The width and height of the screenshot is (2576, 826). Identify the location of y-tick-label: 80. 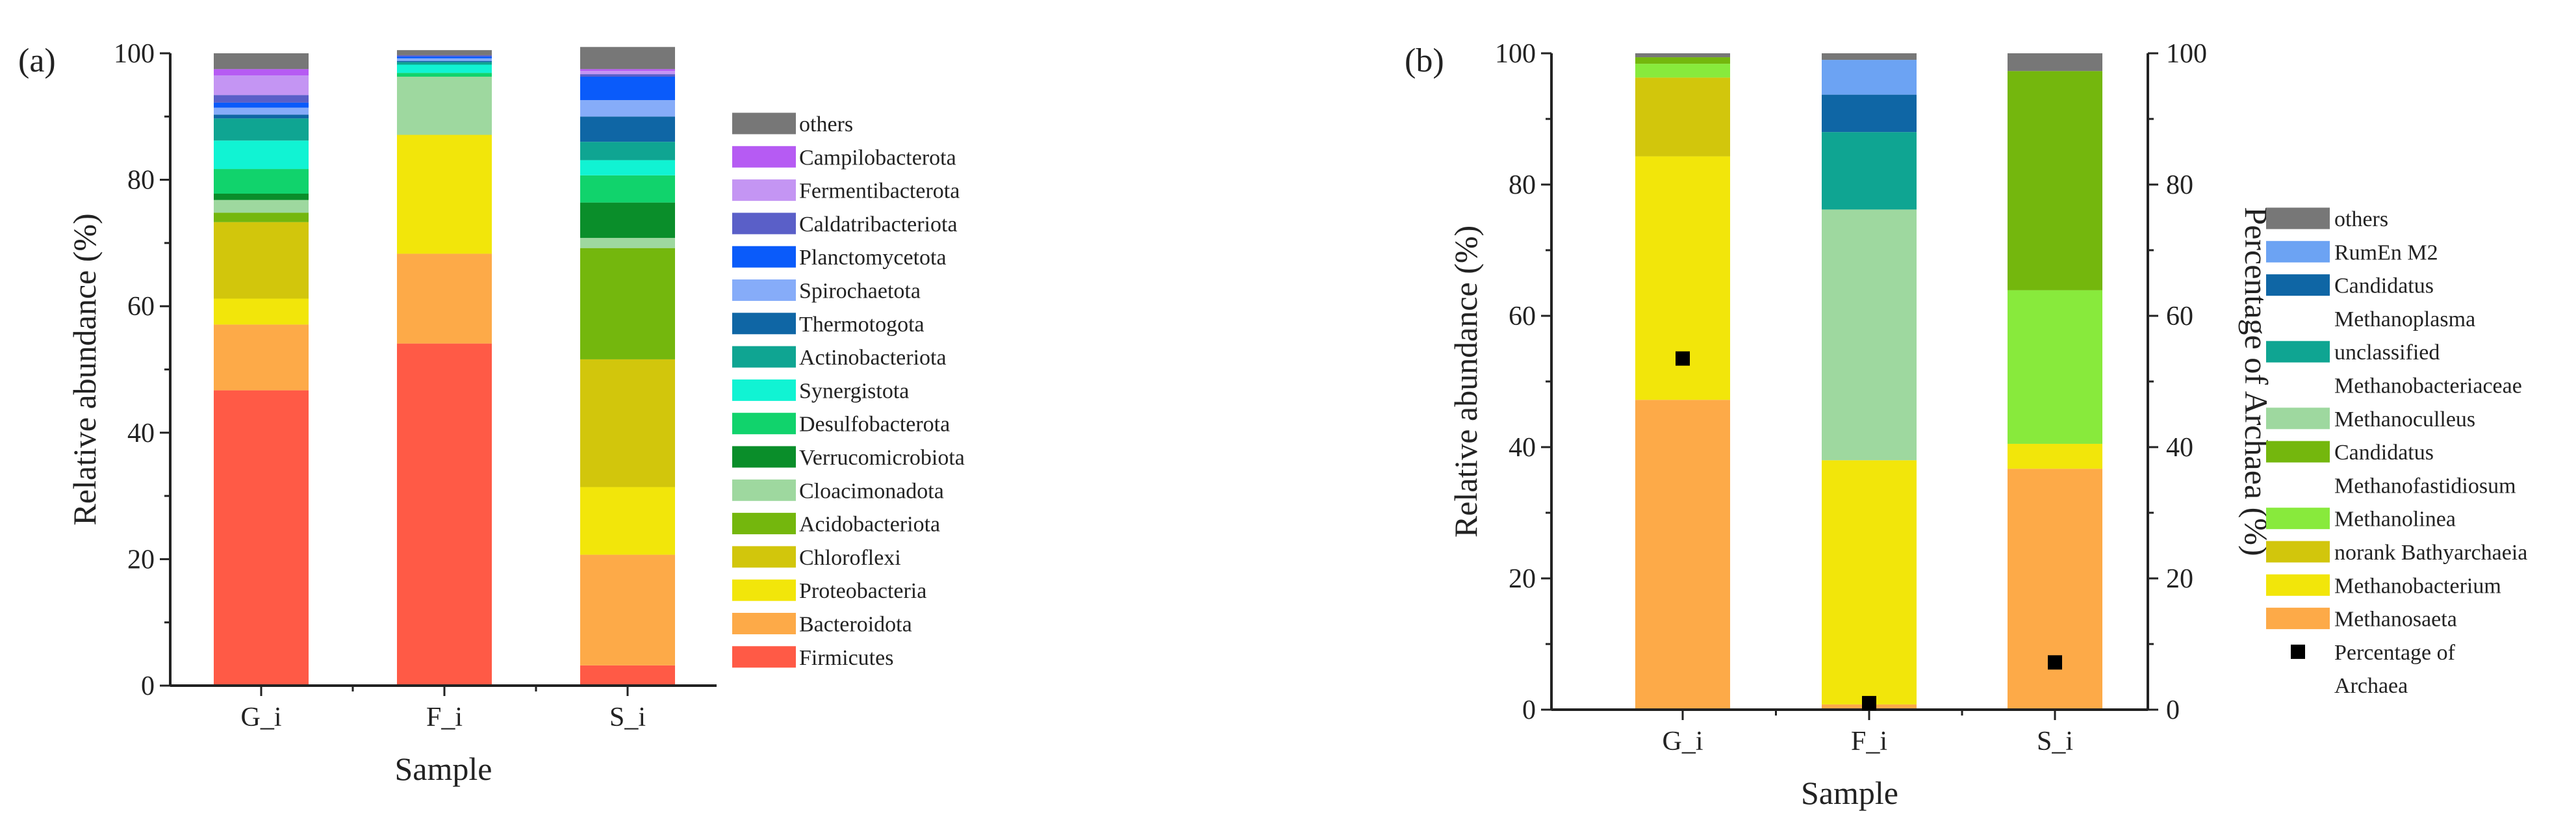
(141, 181).